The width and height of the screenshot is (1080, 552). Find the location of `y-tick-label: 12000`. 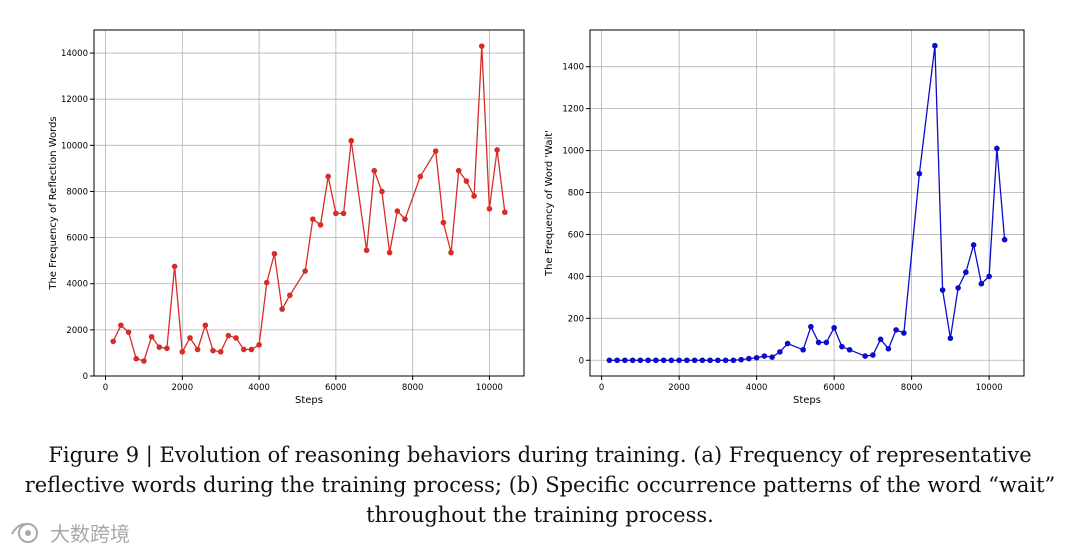

y-tick-label: 12000 is located at coordinates (74, 100).